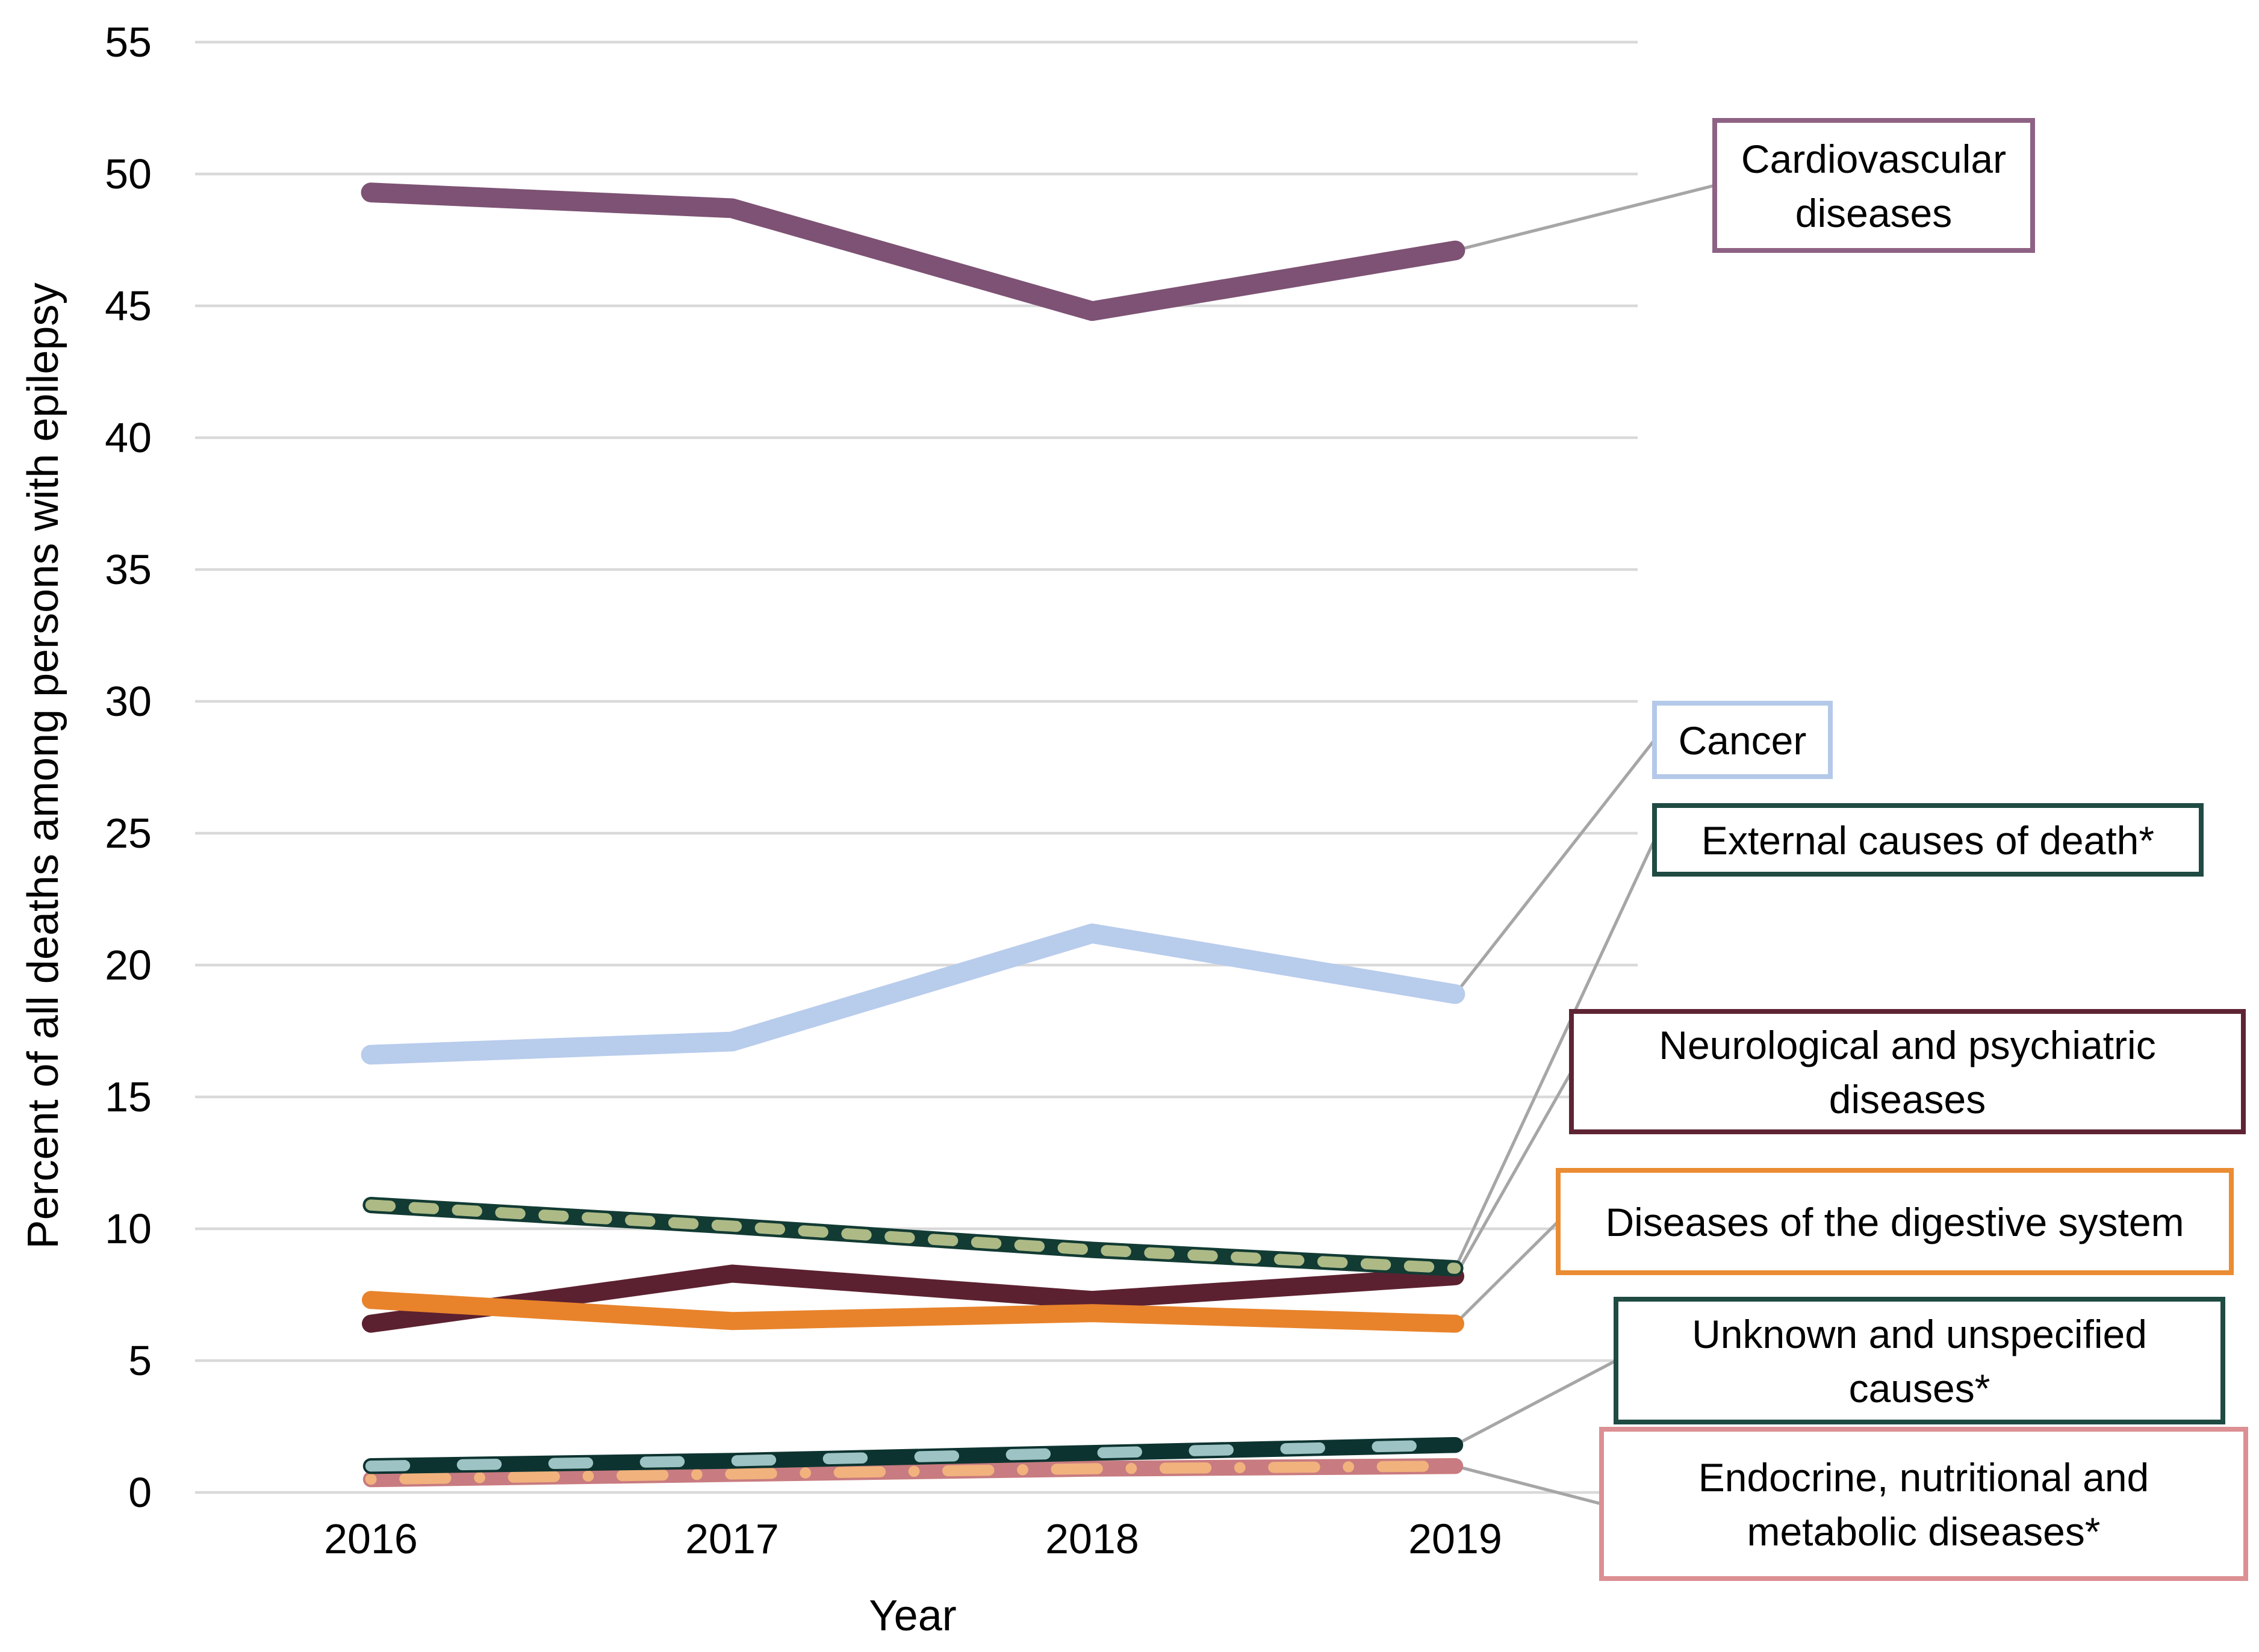 The width and height of the screenshot is (2259, 1652). I want to click on y-tick-label: 30, so click(128, 701).